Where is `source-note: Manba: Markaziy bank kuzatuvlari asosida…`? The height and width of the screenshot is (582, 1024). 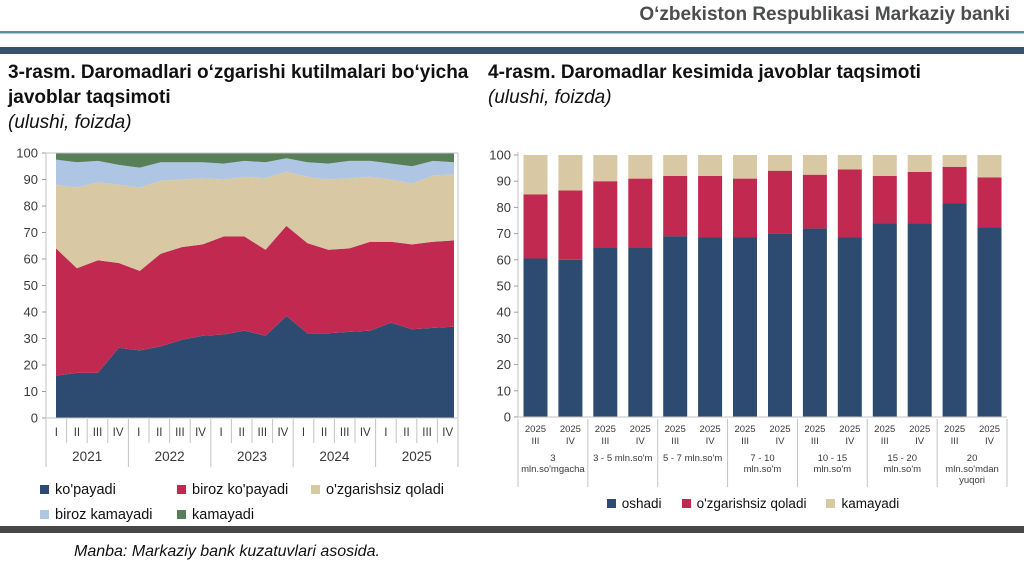 source-note: Manba: Markaziy bank kuzatuvlari asosida… is located at coordinates (227, 551).